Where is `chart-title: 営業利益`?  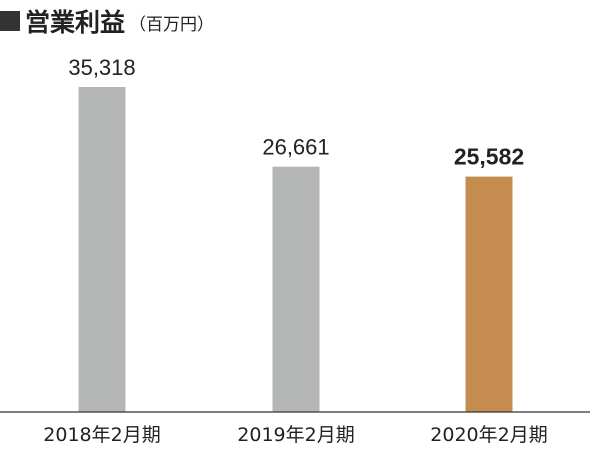 chart-title: 営業利益 is located at coordinates (75, 22).